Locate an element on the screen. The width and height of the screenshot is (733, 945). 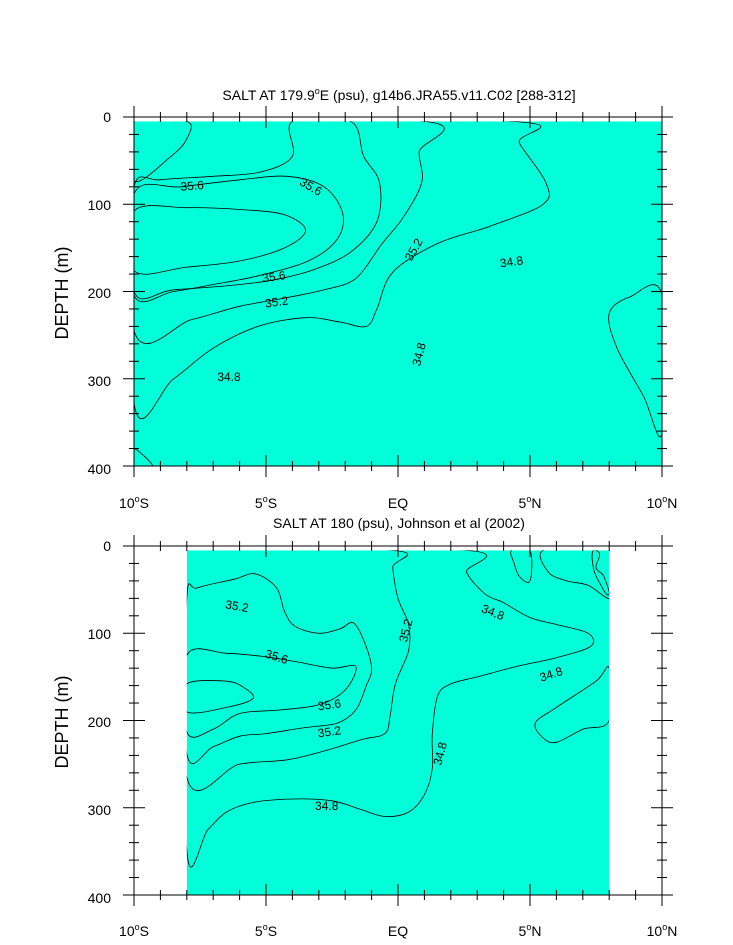
panel-1-xtick-label: EQ is located at coordinates (398, 503).